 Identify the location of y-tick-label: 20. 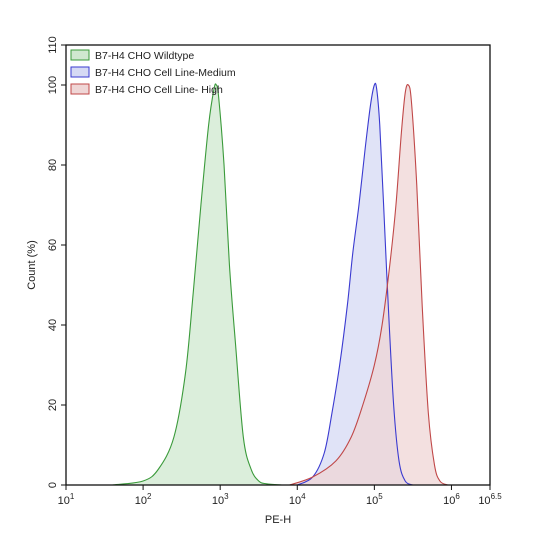
(53, 405).